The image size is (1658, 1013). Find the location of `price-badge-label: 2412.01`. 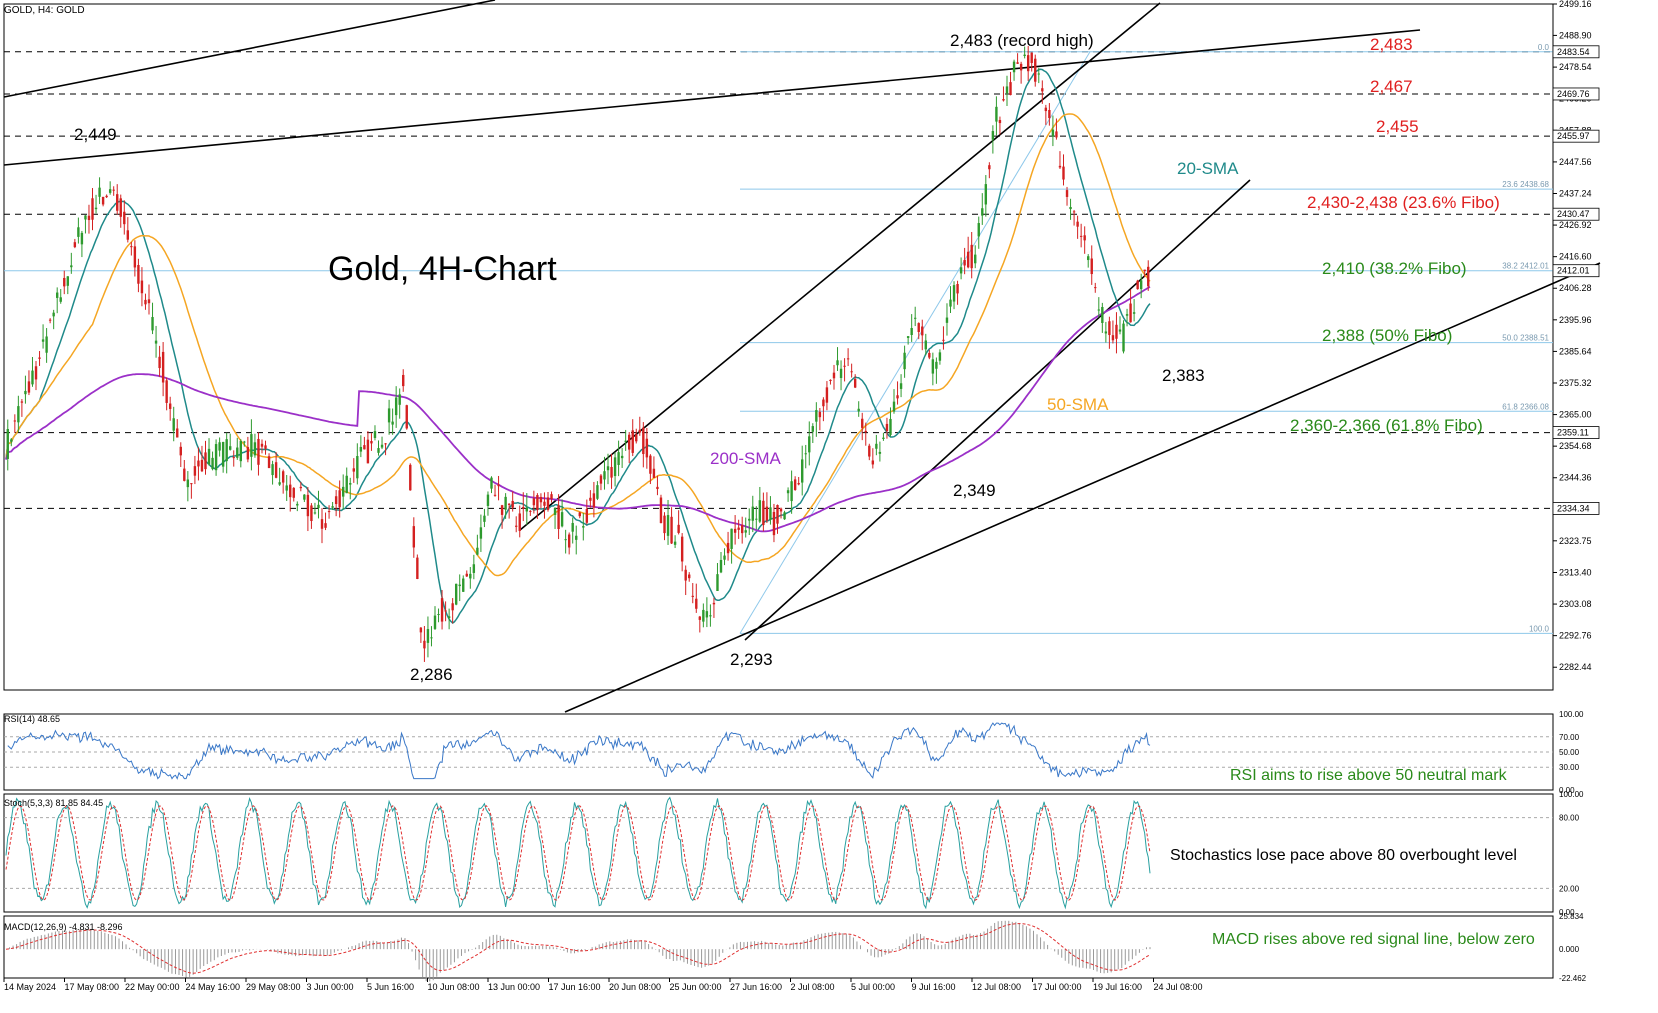

price-badge-label: 2412.01 is located at coordinates (1573, 271).